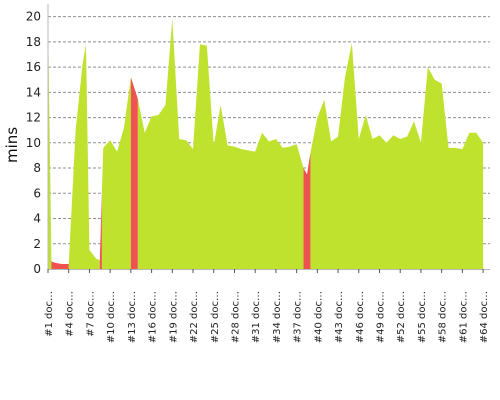 Image resolution: width=500 pixels, height=400 pixels. Describe the element at coordinates (37, 269) in the screenshot. I see `y-tick-label: 0` at that location.